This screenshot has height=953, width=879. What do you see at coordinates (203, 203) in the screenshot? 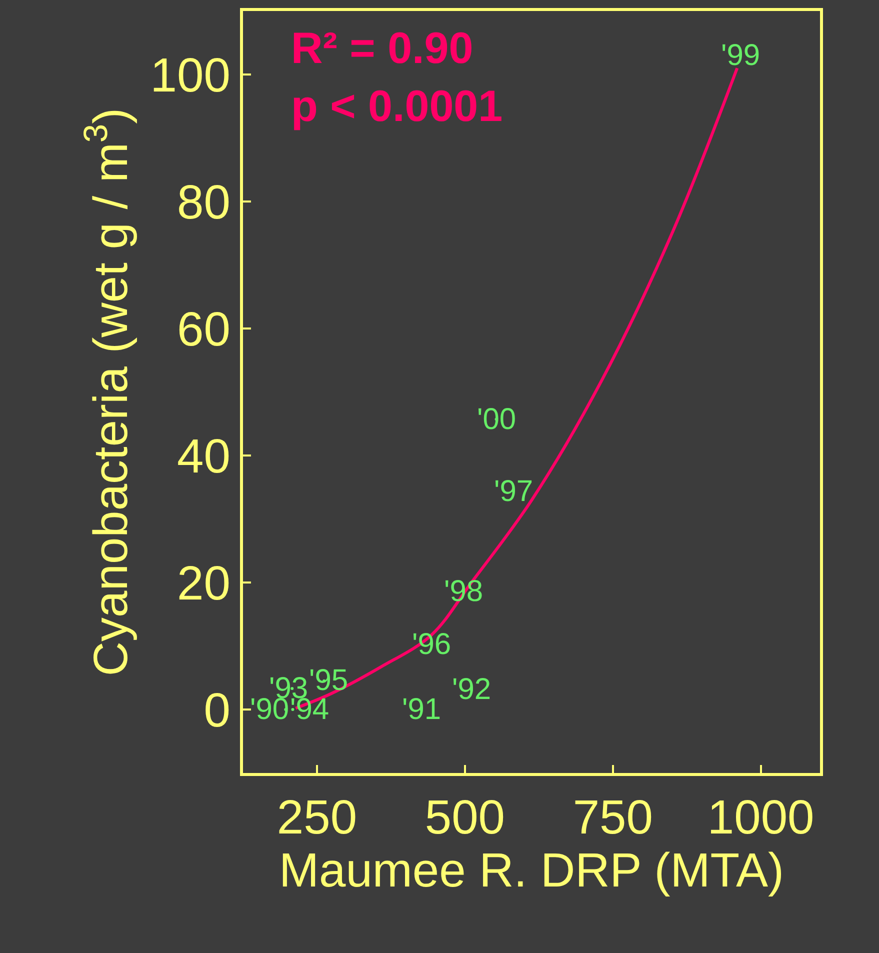
I see `y-tick-label: 80` at bounding box center [203, 203].